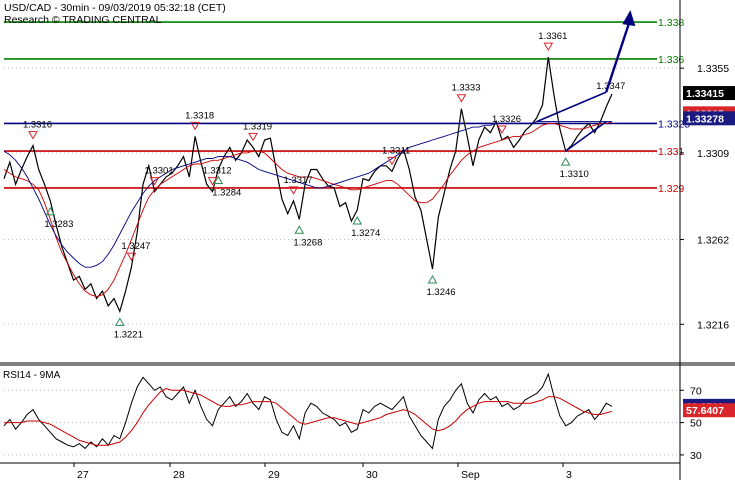  What do you see at coordinates (298, 180) in the screenshot?
I see `swing-high-label: 1.3317` at bounding box center [298, 180].